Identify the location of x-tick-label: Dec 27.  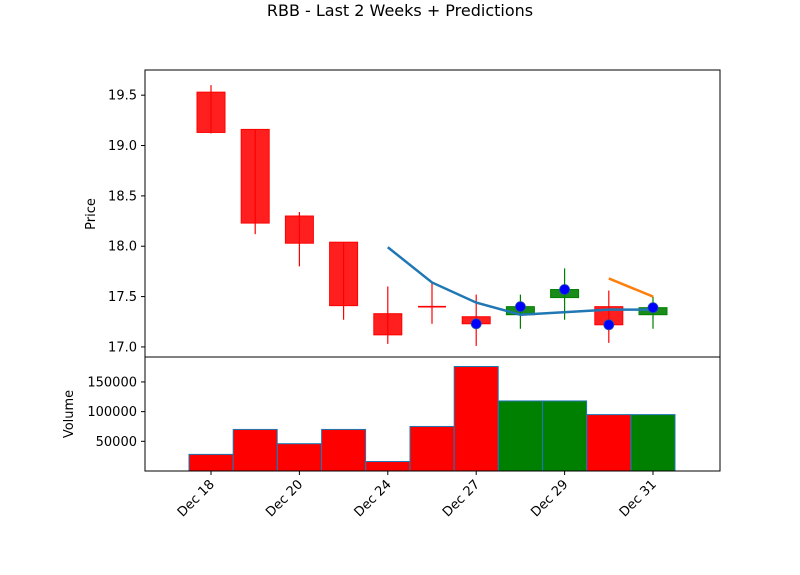
(461, 498).